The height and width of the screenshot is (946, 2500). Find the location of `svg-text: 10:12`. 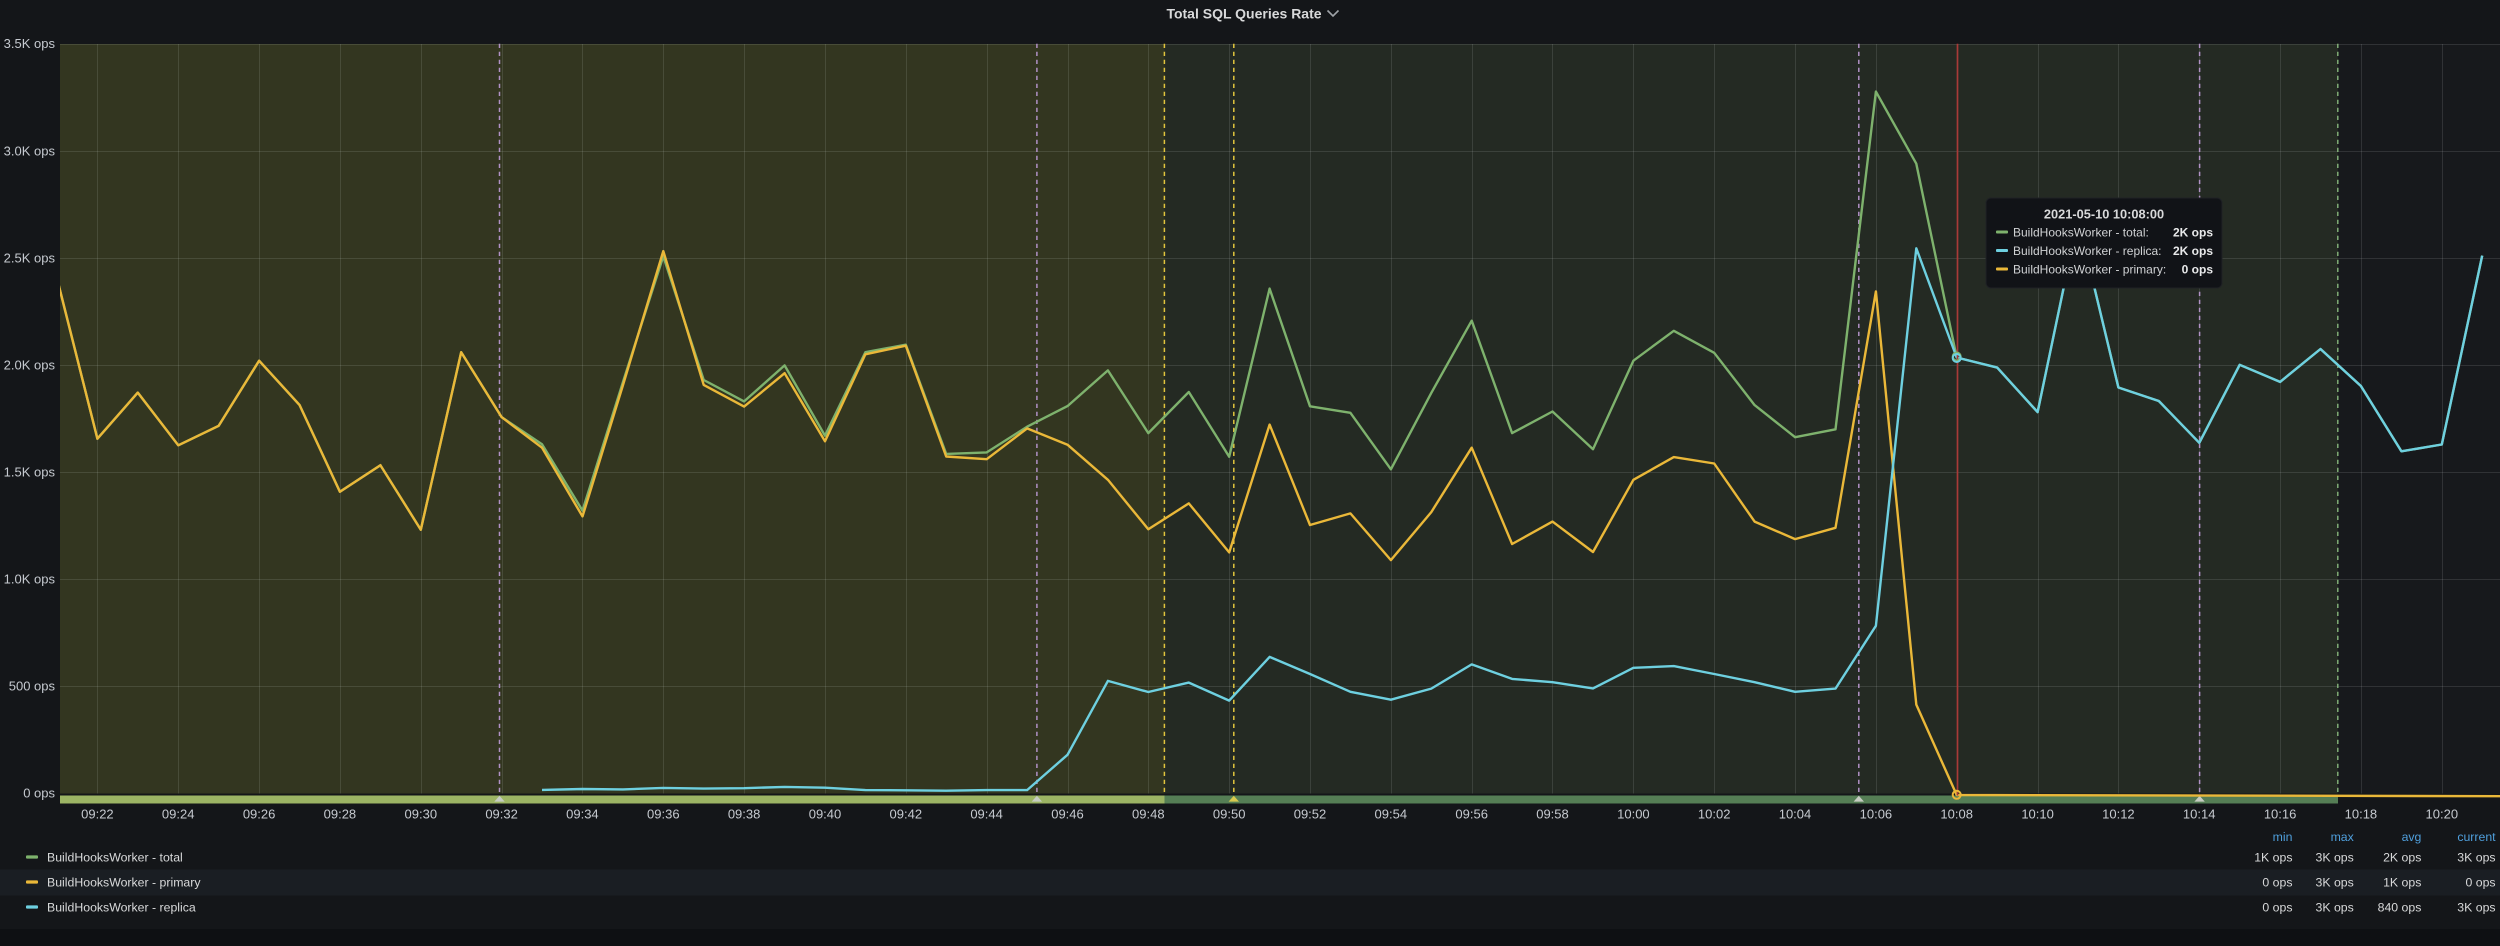

svg-text: 10:12 is located at coordinates (2118, 814).